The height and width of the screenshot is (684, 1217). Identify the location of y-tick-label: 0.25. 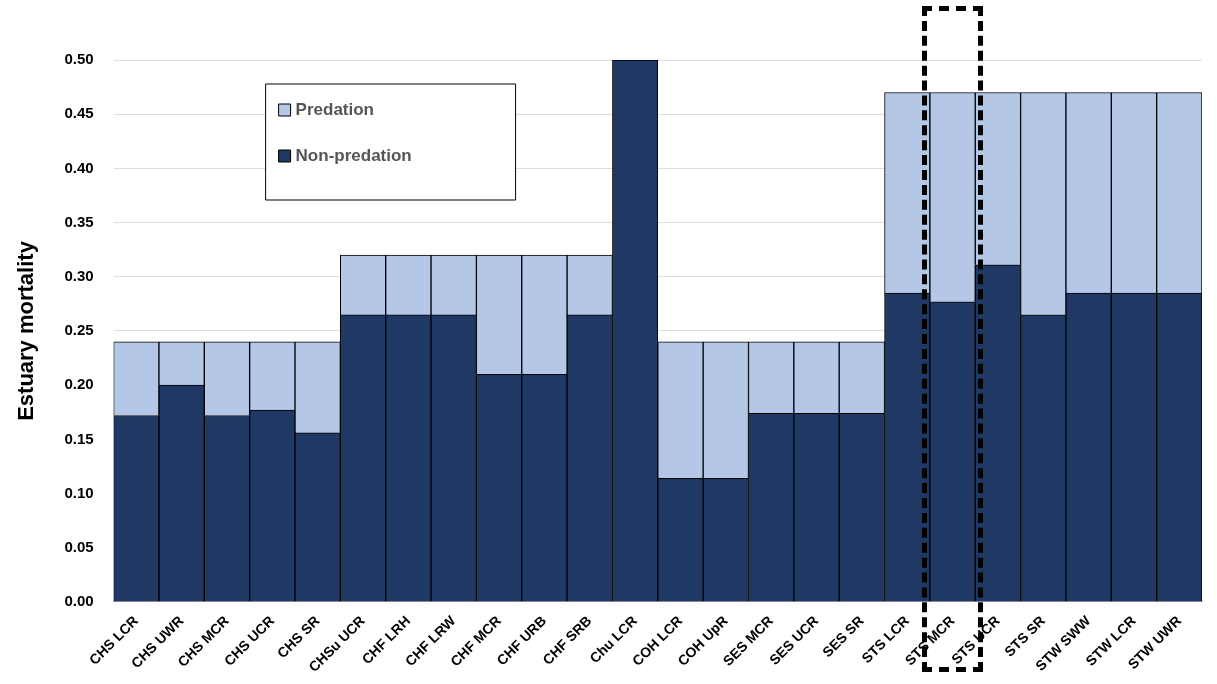
(79, 330).